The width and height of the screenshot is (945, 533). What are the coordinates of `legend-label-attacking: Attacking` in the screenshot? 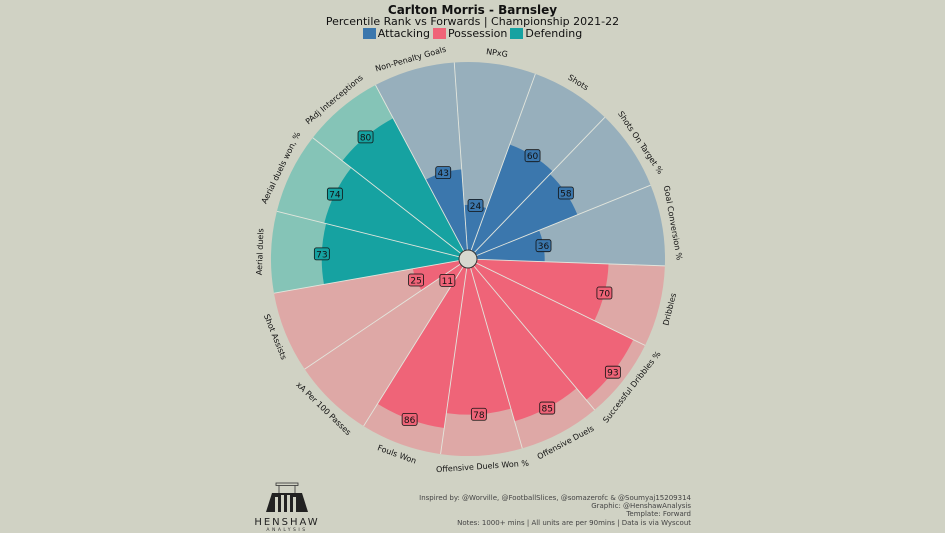 It's located at (403, 33).